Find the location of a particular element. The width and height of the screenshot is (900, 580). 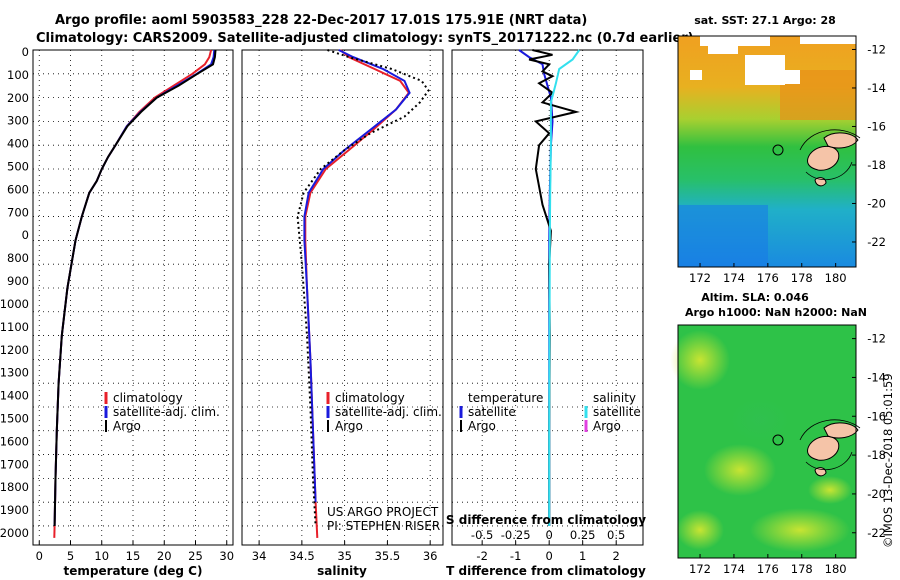

legend-s-satellite-label: satellite is located at coordinates (617, 412).